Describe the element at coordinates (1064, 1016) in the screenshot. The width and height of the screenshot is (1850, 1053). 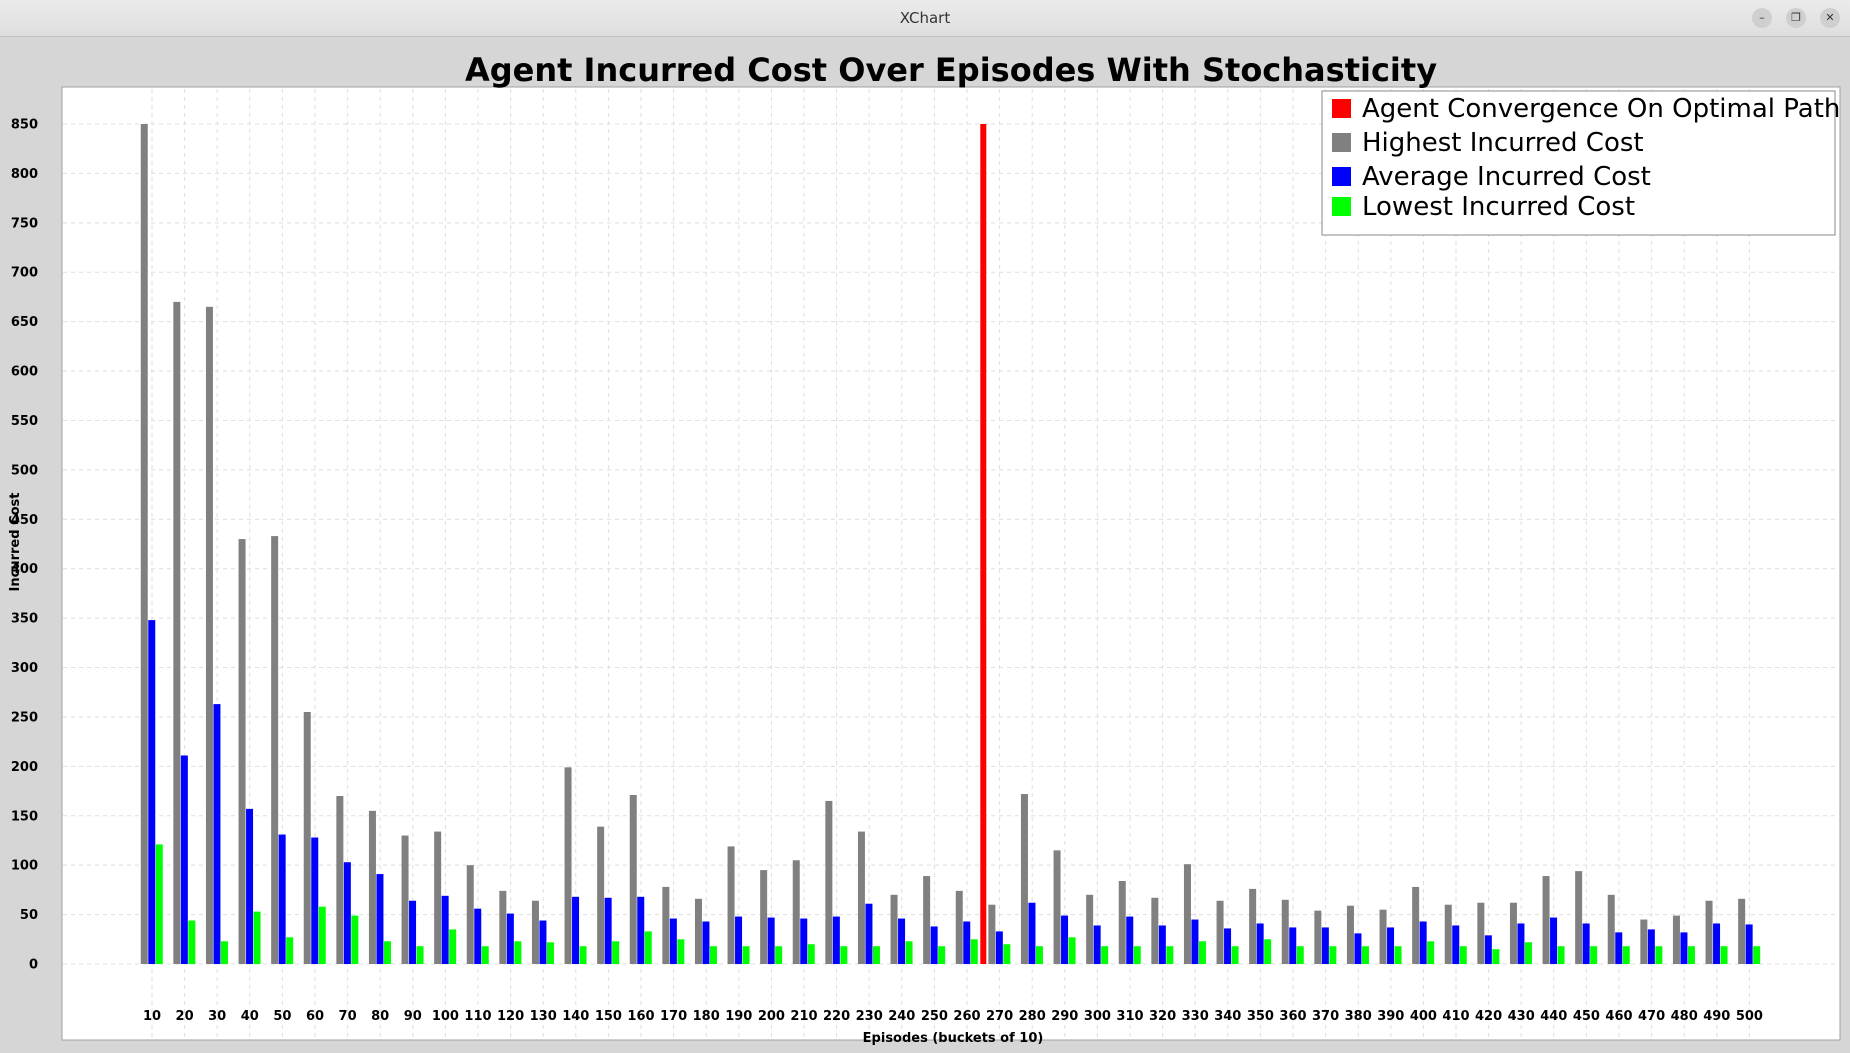
I see `x-tick-label: 290` at that location.